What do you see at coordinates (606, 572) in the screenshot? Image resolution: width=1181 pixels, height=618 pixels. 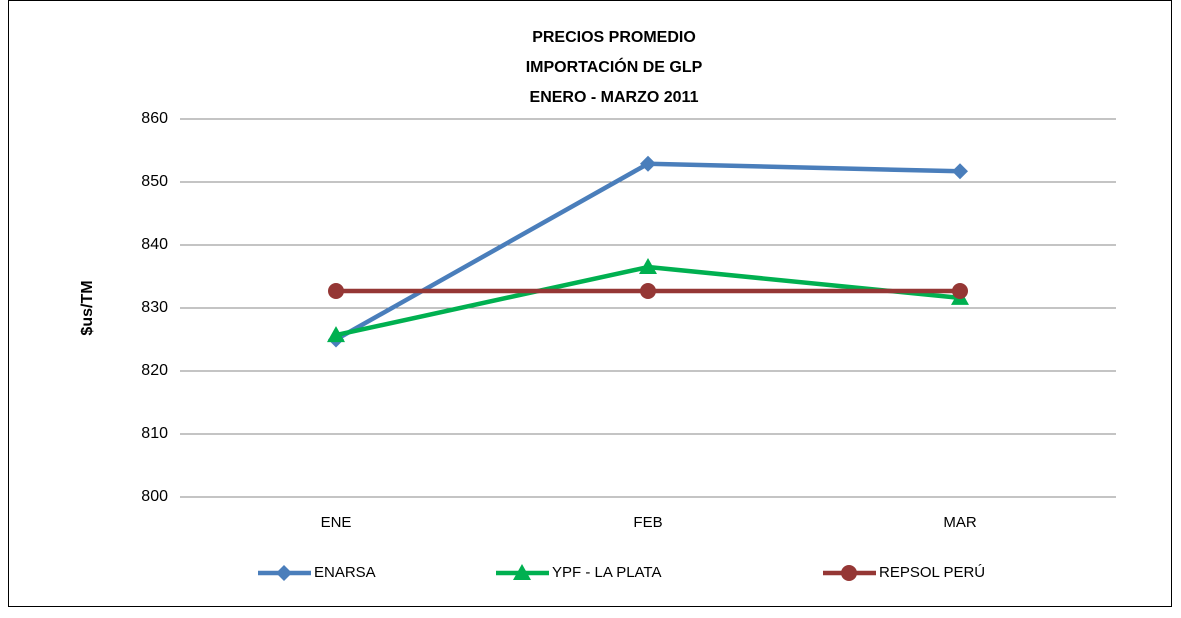 I see `legend-label: YPF - LA PLATA` at bounding box center [606, 572].